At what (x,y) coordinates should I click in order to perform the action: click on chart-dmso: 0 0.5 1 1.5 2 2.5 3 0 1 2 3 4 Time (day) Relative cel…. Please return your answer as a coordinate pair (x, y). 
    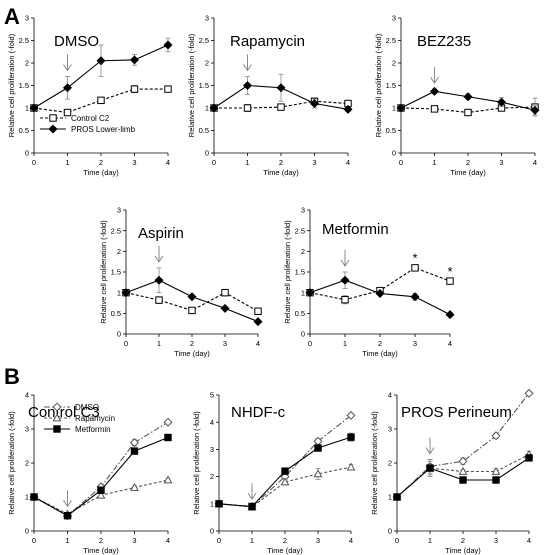
    Looking at the image, I should click on (90, 95).